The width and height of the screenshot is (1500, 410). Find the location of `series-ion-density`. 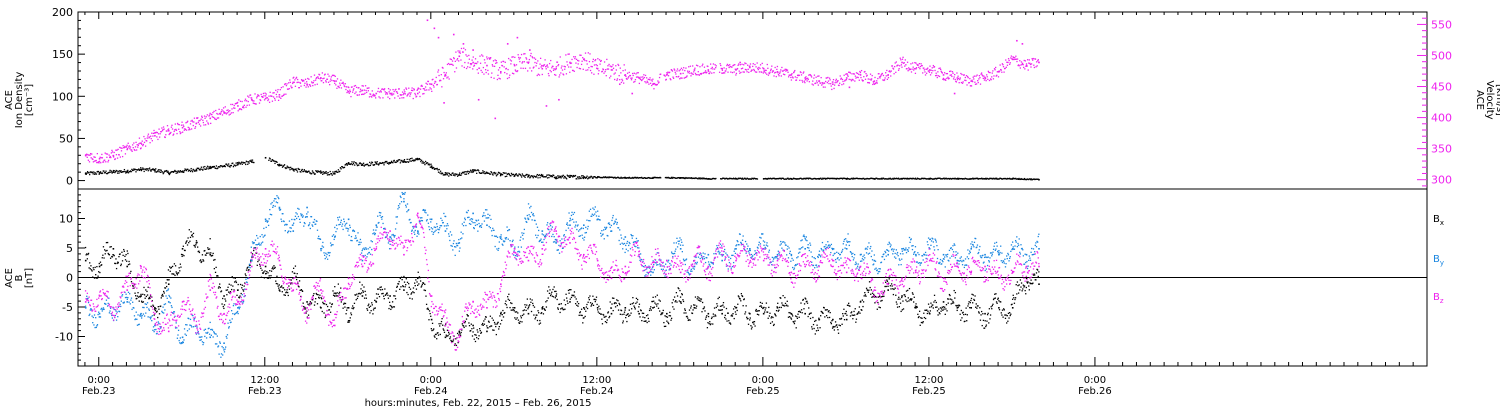

series-ion-density is located at coordinates (562, 168).